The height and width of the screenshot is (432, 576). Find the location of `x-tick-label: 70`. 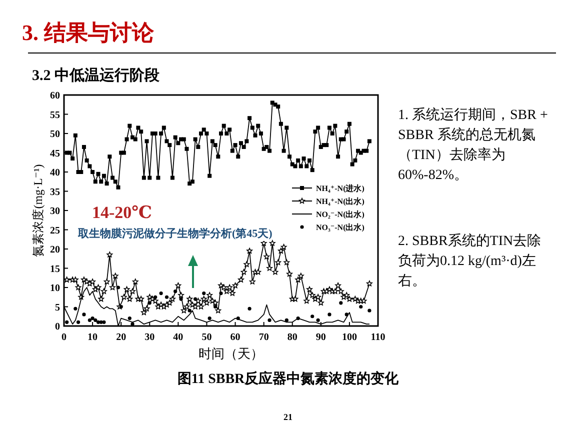

x-tick-label: 70 is located at coordinates (263, 337).